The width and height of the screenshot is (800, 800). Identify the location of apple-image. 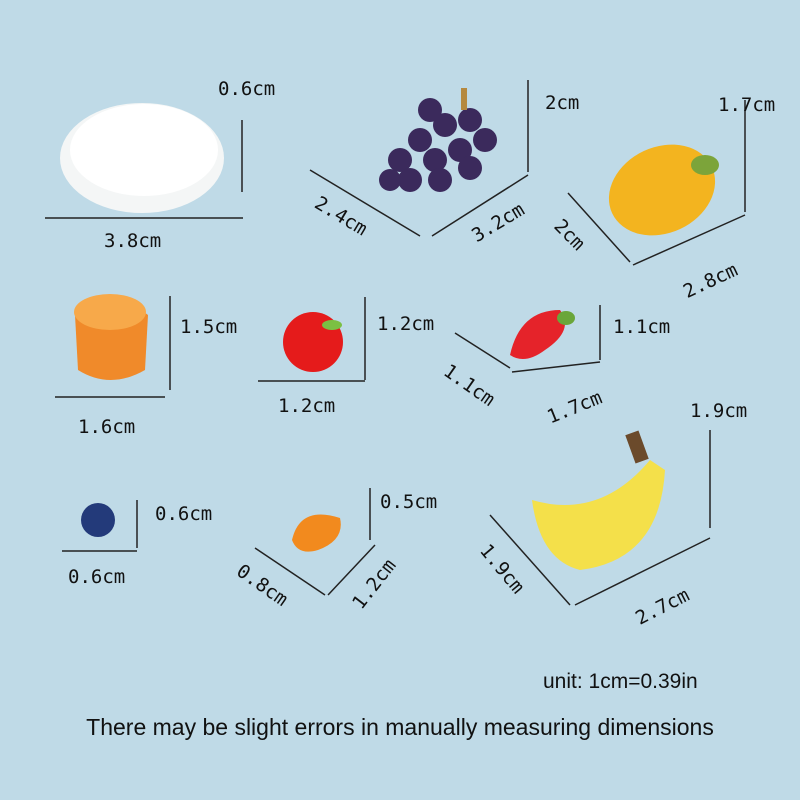
(313, 342).